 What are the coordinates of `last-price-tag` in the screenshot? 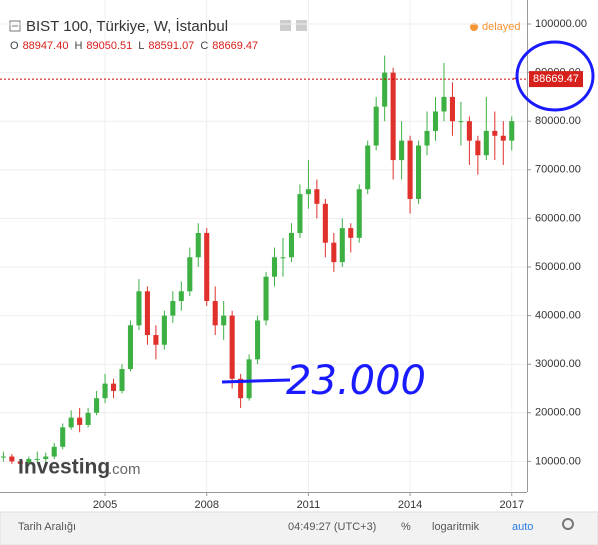 It's located at (556, 79).